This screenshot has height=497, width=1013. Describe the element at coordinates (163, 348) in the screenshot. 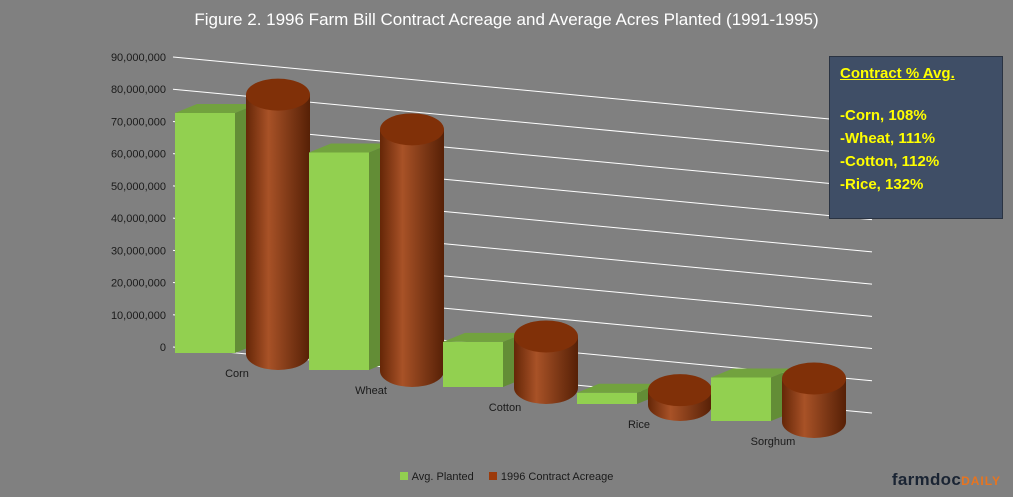

I see `y-tick-label: 0` at that location.